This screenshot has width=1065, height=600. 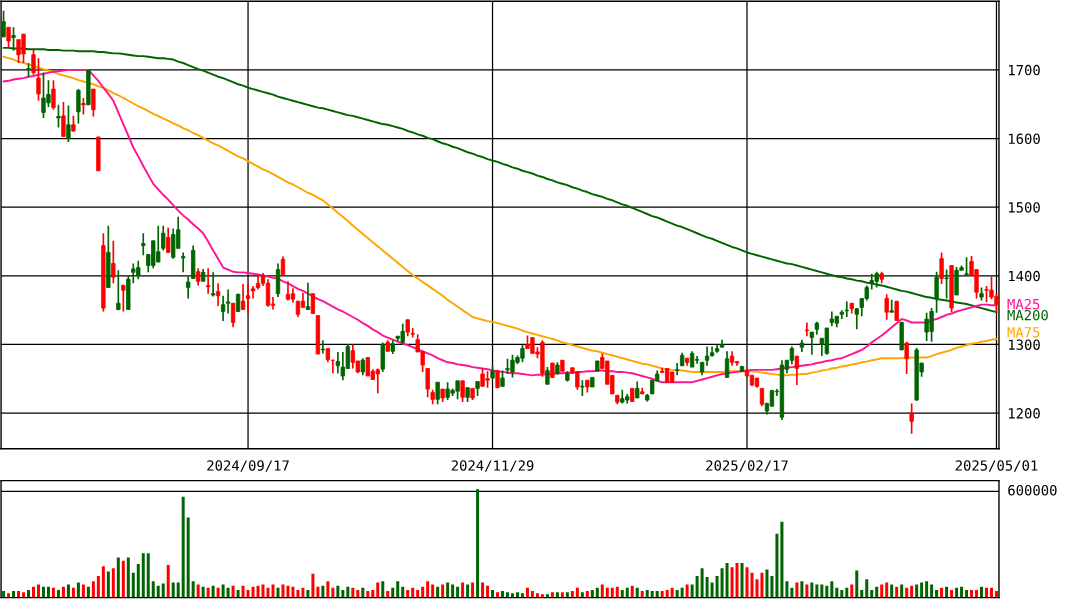 What do you see at coordinates (1032, 490) in the screenshot?
I see `text: 600000` at bounding box center [1032, 490].